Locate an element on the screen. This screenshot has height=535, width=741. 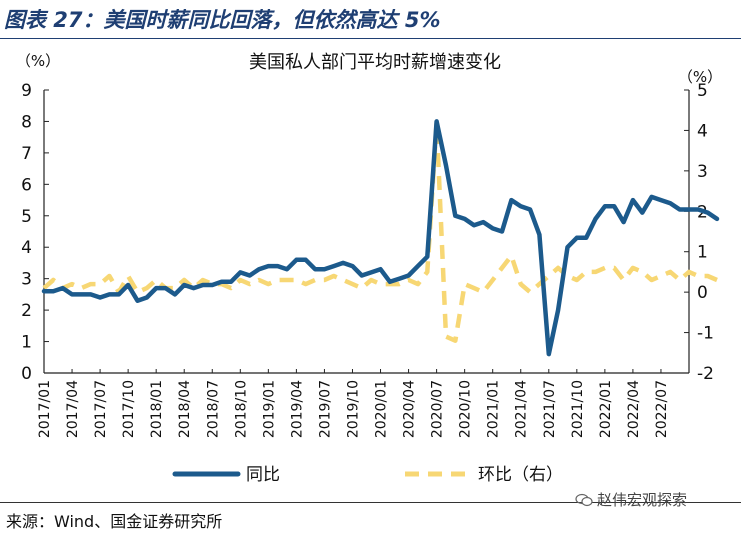
legend: 同比 环比（右） is located at coordinates (367, 475).